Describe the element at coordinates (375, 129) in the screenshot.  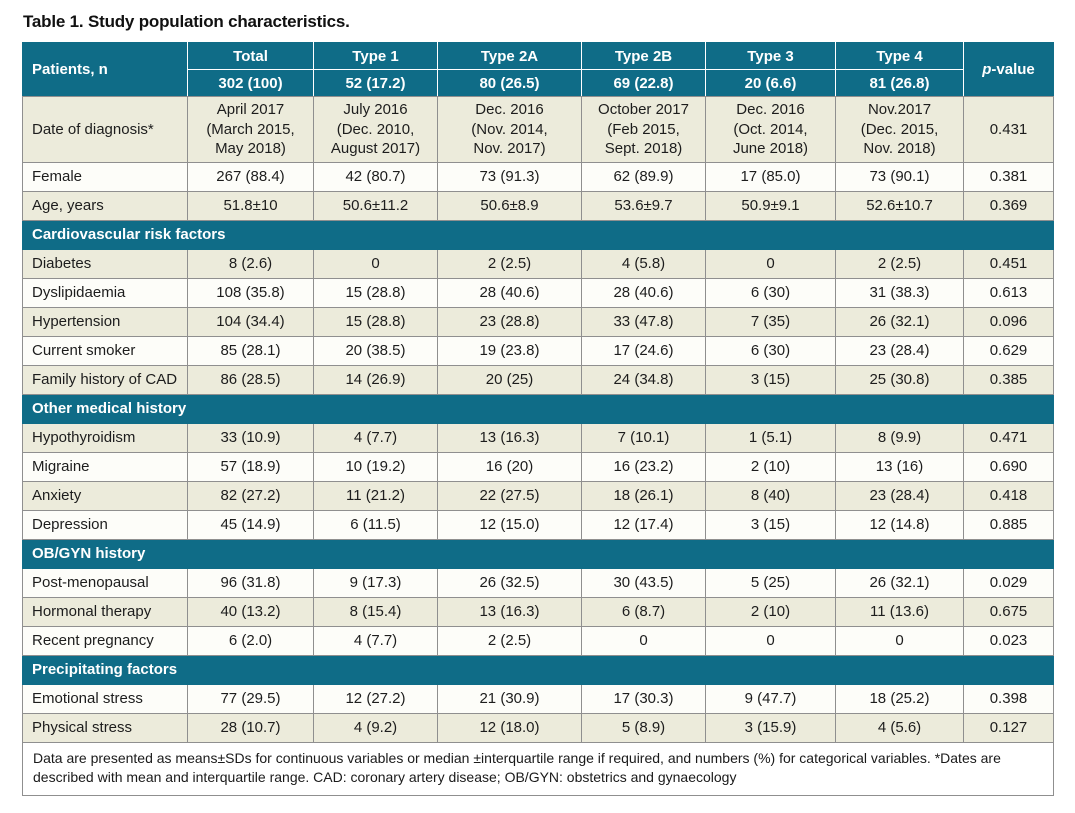
I see `value-cell: July 2016 (Dec. 2010, August 2017)` at that location.